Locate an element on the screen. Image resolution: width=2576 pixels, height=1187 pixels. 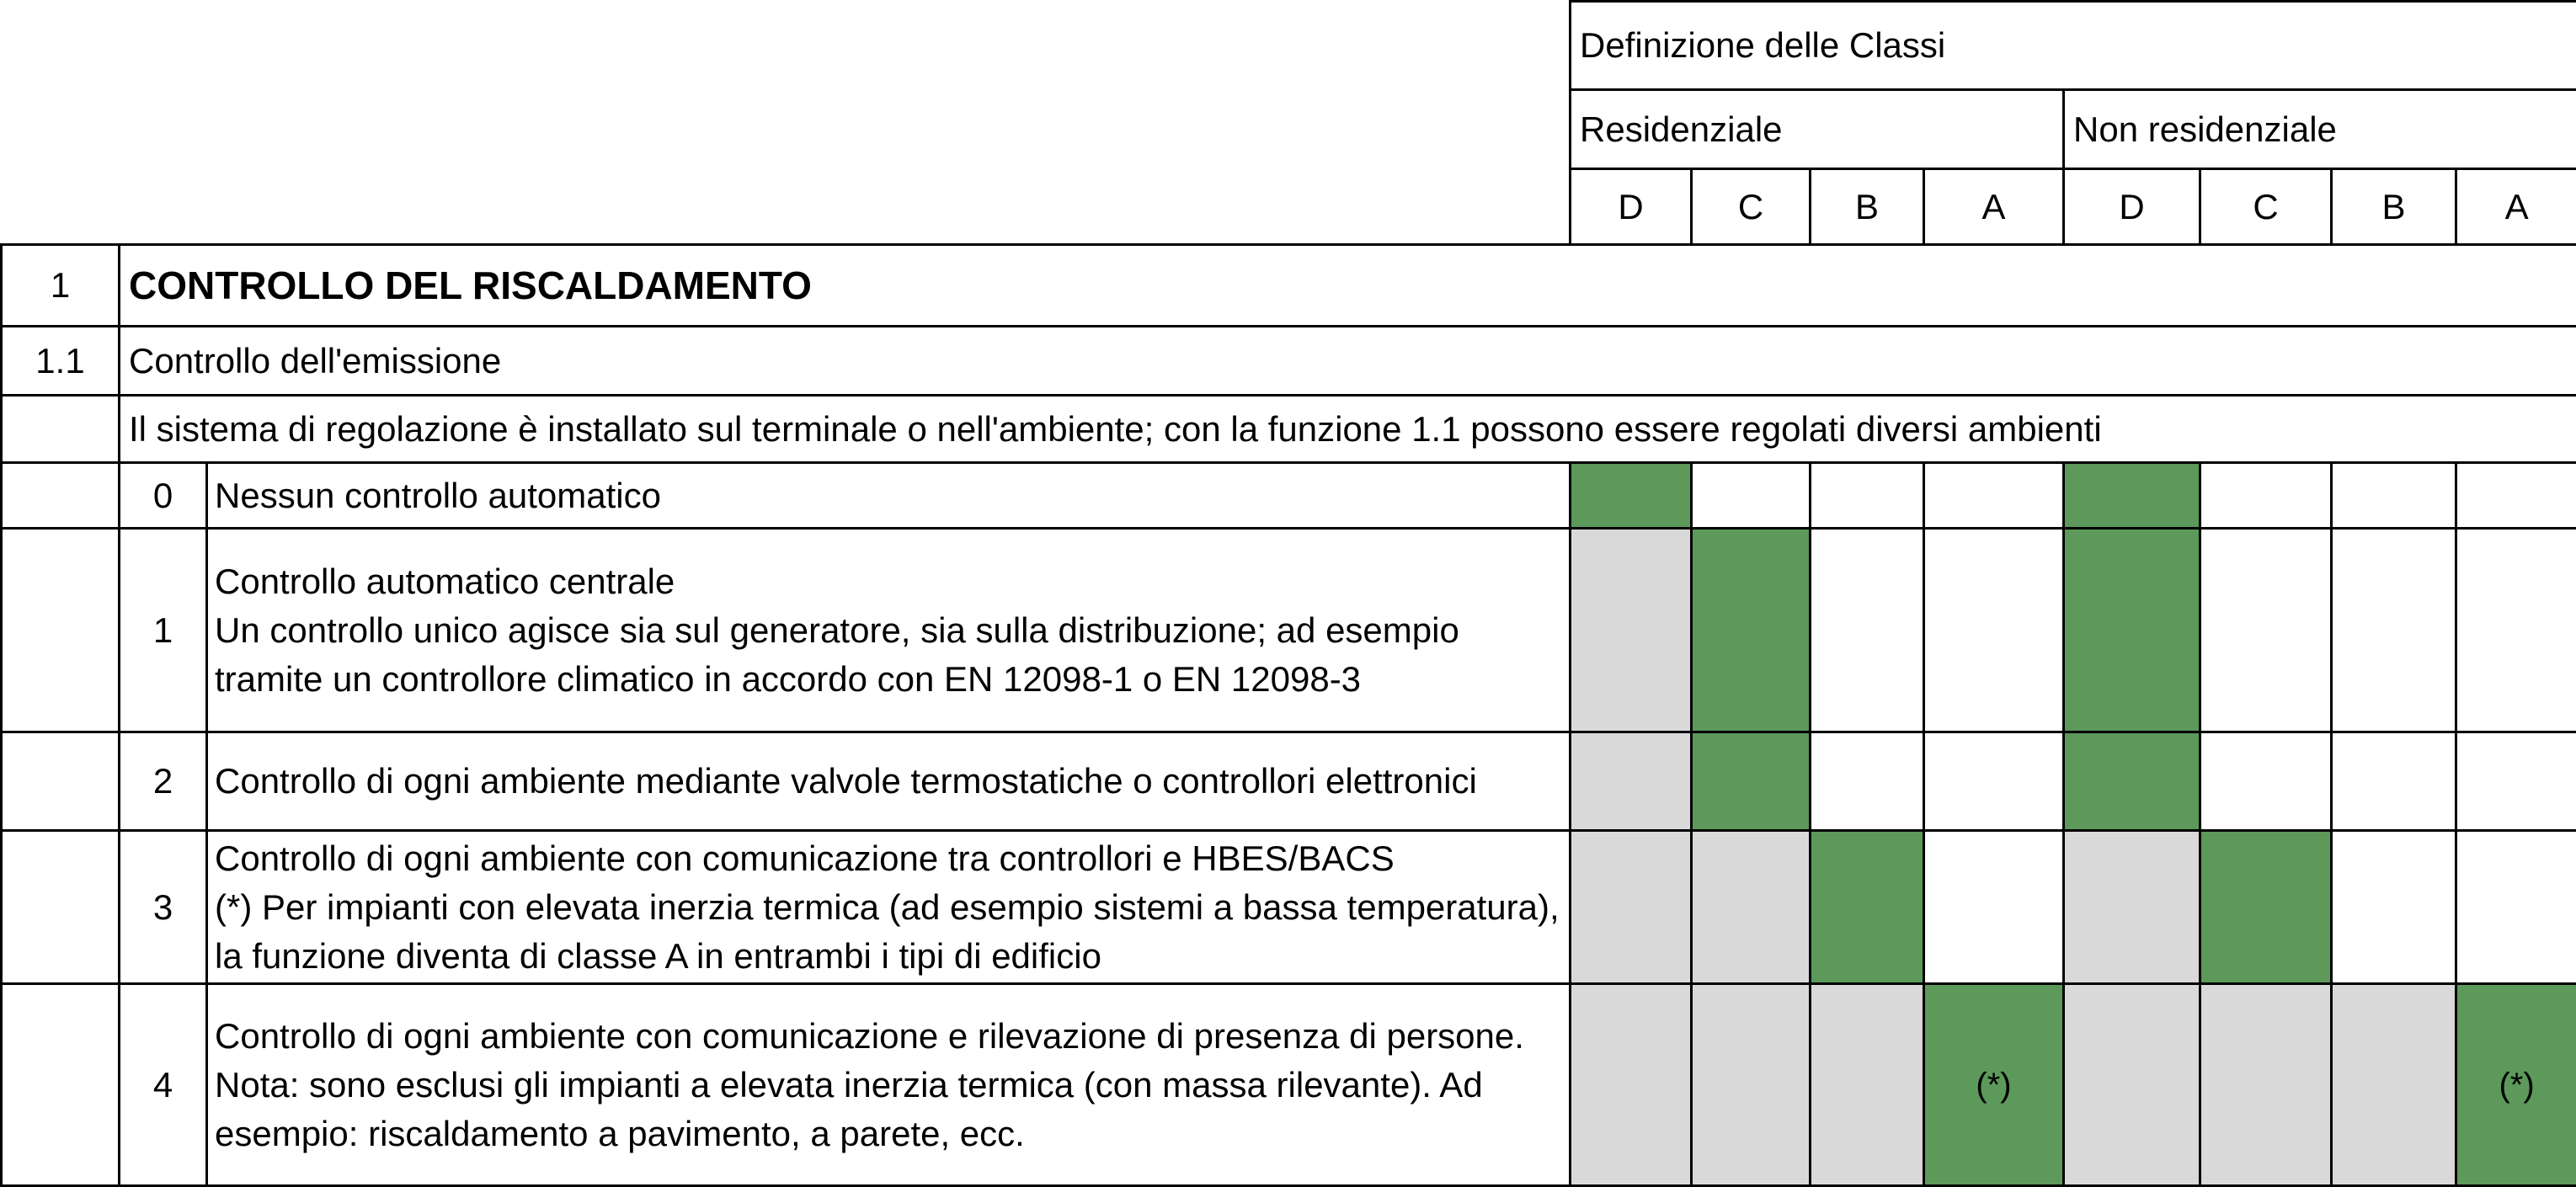
description-line: Controllo automatico centrale is located at coordinates (888, 581).